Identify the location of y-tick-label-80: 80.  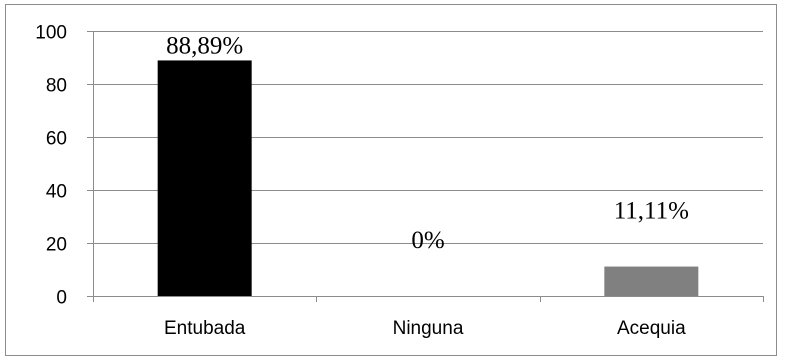
(56, 86).